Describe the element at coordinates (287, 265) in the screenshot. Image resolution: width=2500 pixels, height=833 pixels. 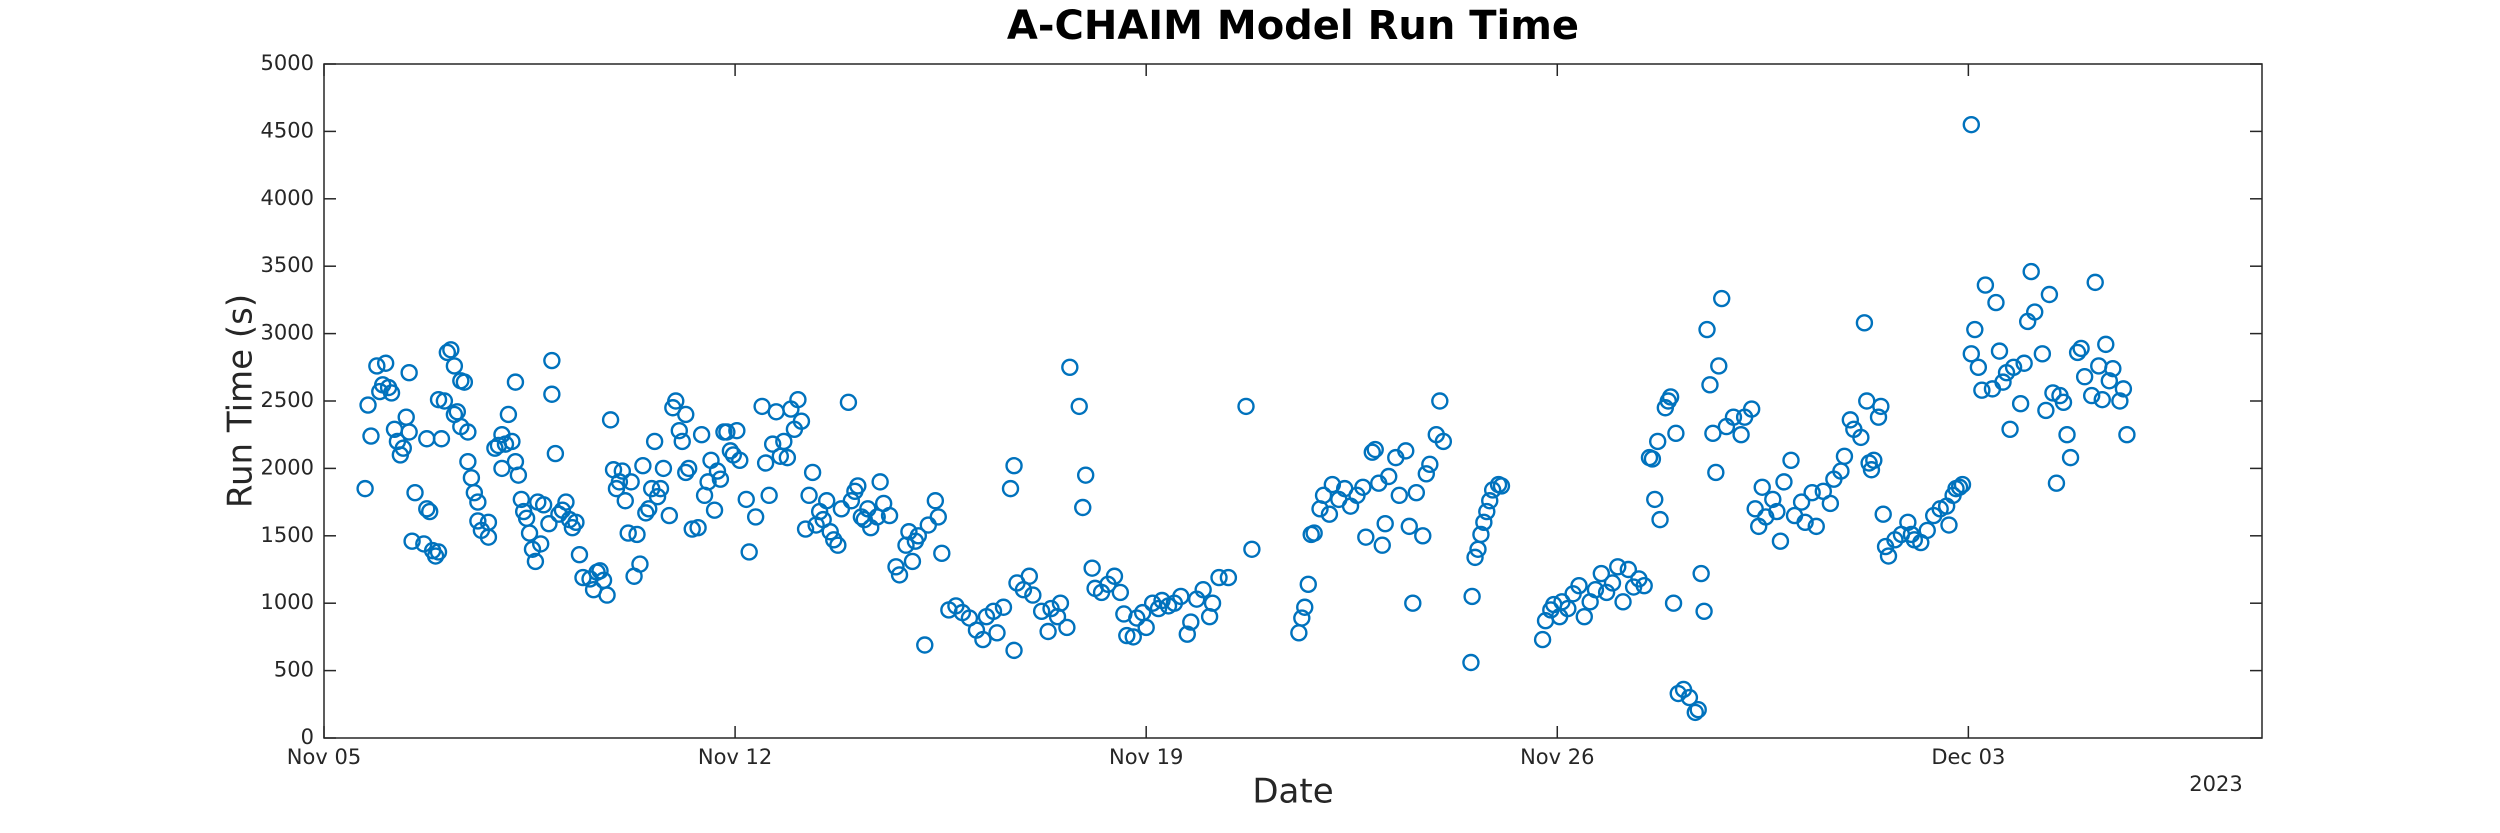
I see `y-tick-label: 3500` at that location.